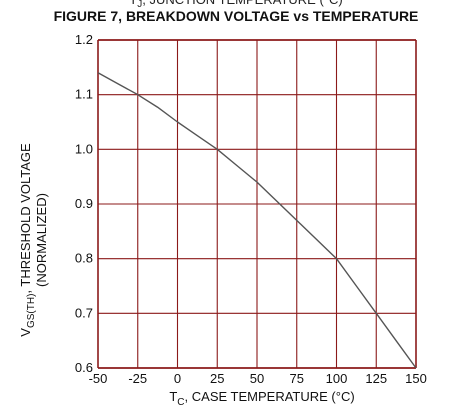 The height and width of the screenshot is (409, 456). I want to click on y-tick-label: 1.2, so click(84, 39).